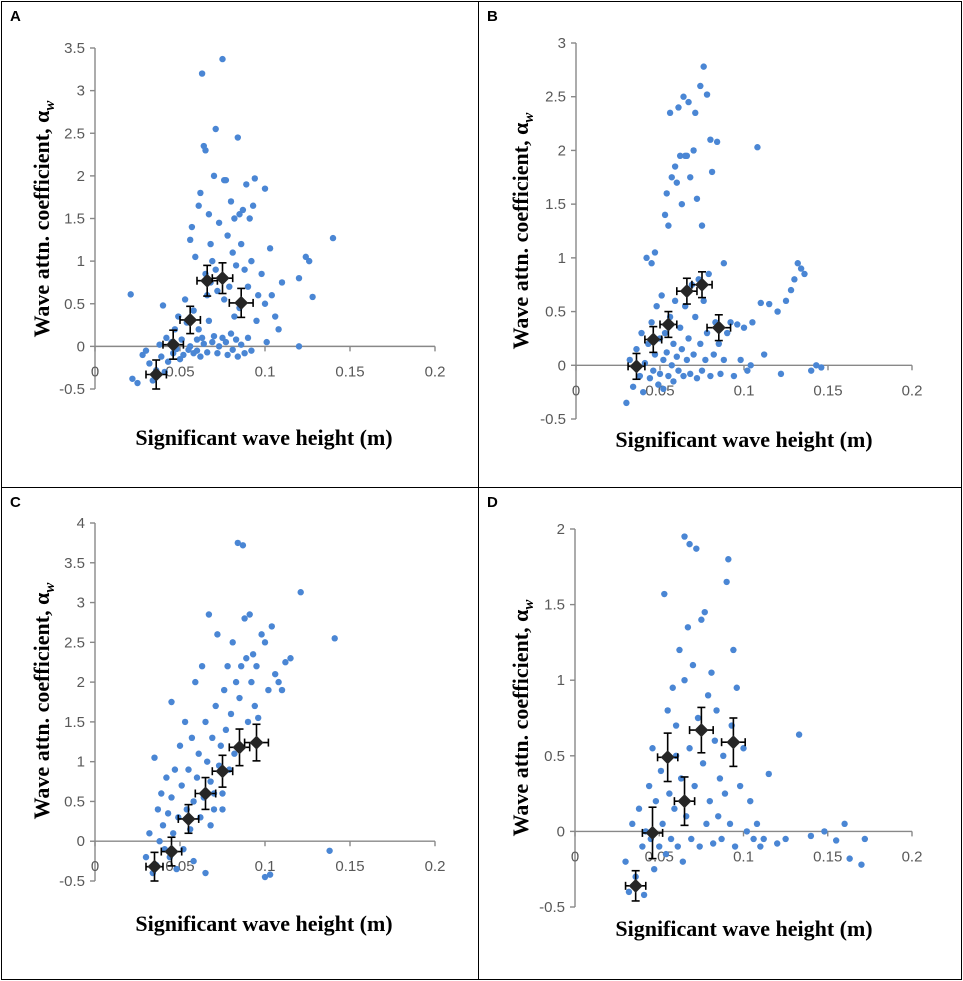 The image size is (963, 981). What do you see at coordinates (522, 231) in the screenshot?
I see `y-axis-label: Wave attn. coefficient, αw` at bounding box center [522, 231].